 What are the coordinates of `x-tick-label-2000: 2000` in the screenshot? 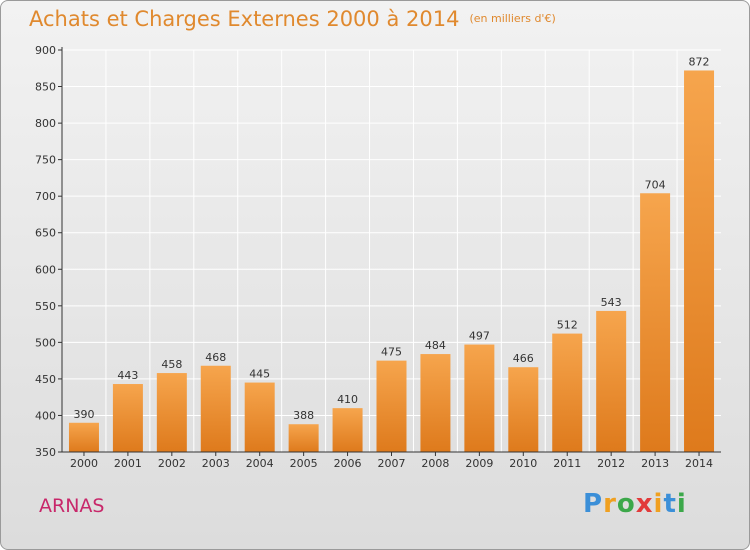 It's located at (84, 463).